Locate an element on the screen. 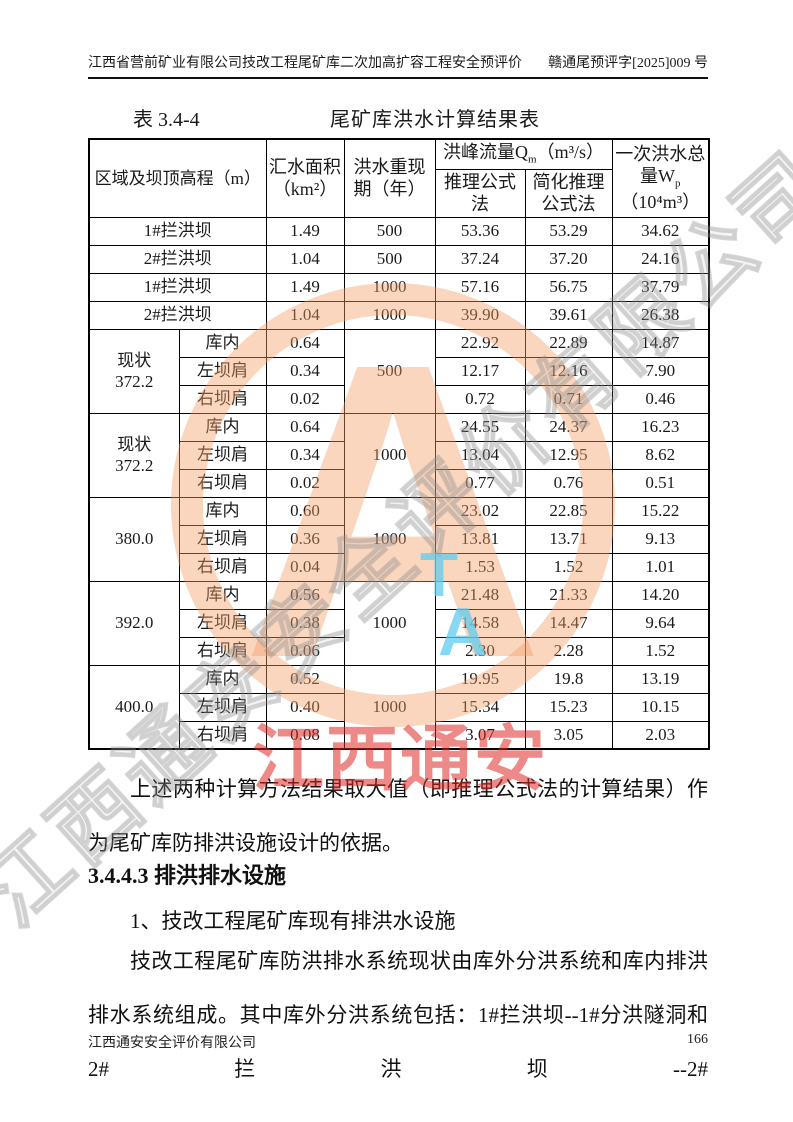  cell-q-simplified: 39.61 is located at coordinates (568, 315).